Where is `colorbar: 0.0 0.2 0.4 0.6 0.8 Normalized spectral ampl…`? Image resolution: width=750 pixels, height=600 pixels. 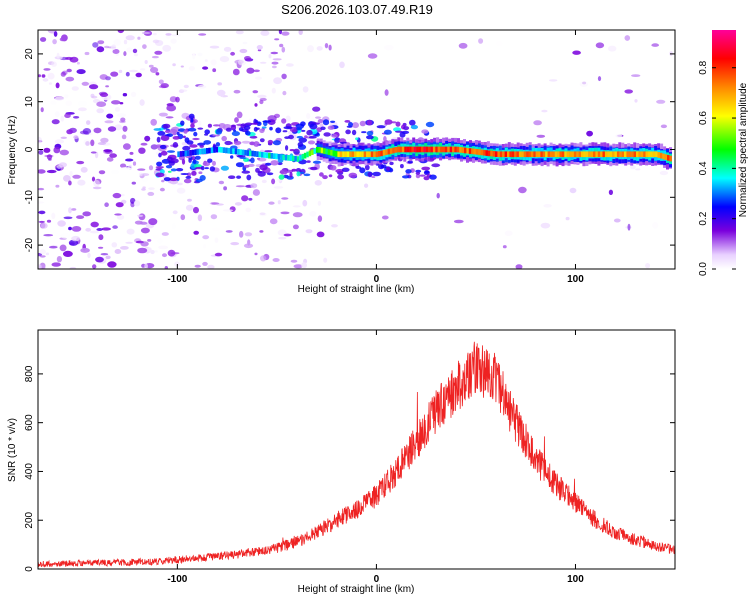
colorbar: 0.0 0.2 0.4 0.6 0.8 Normalized spectral ampl… is located at coordinates (723, 153).